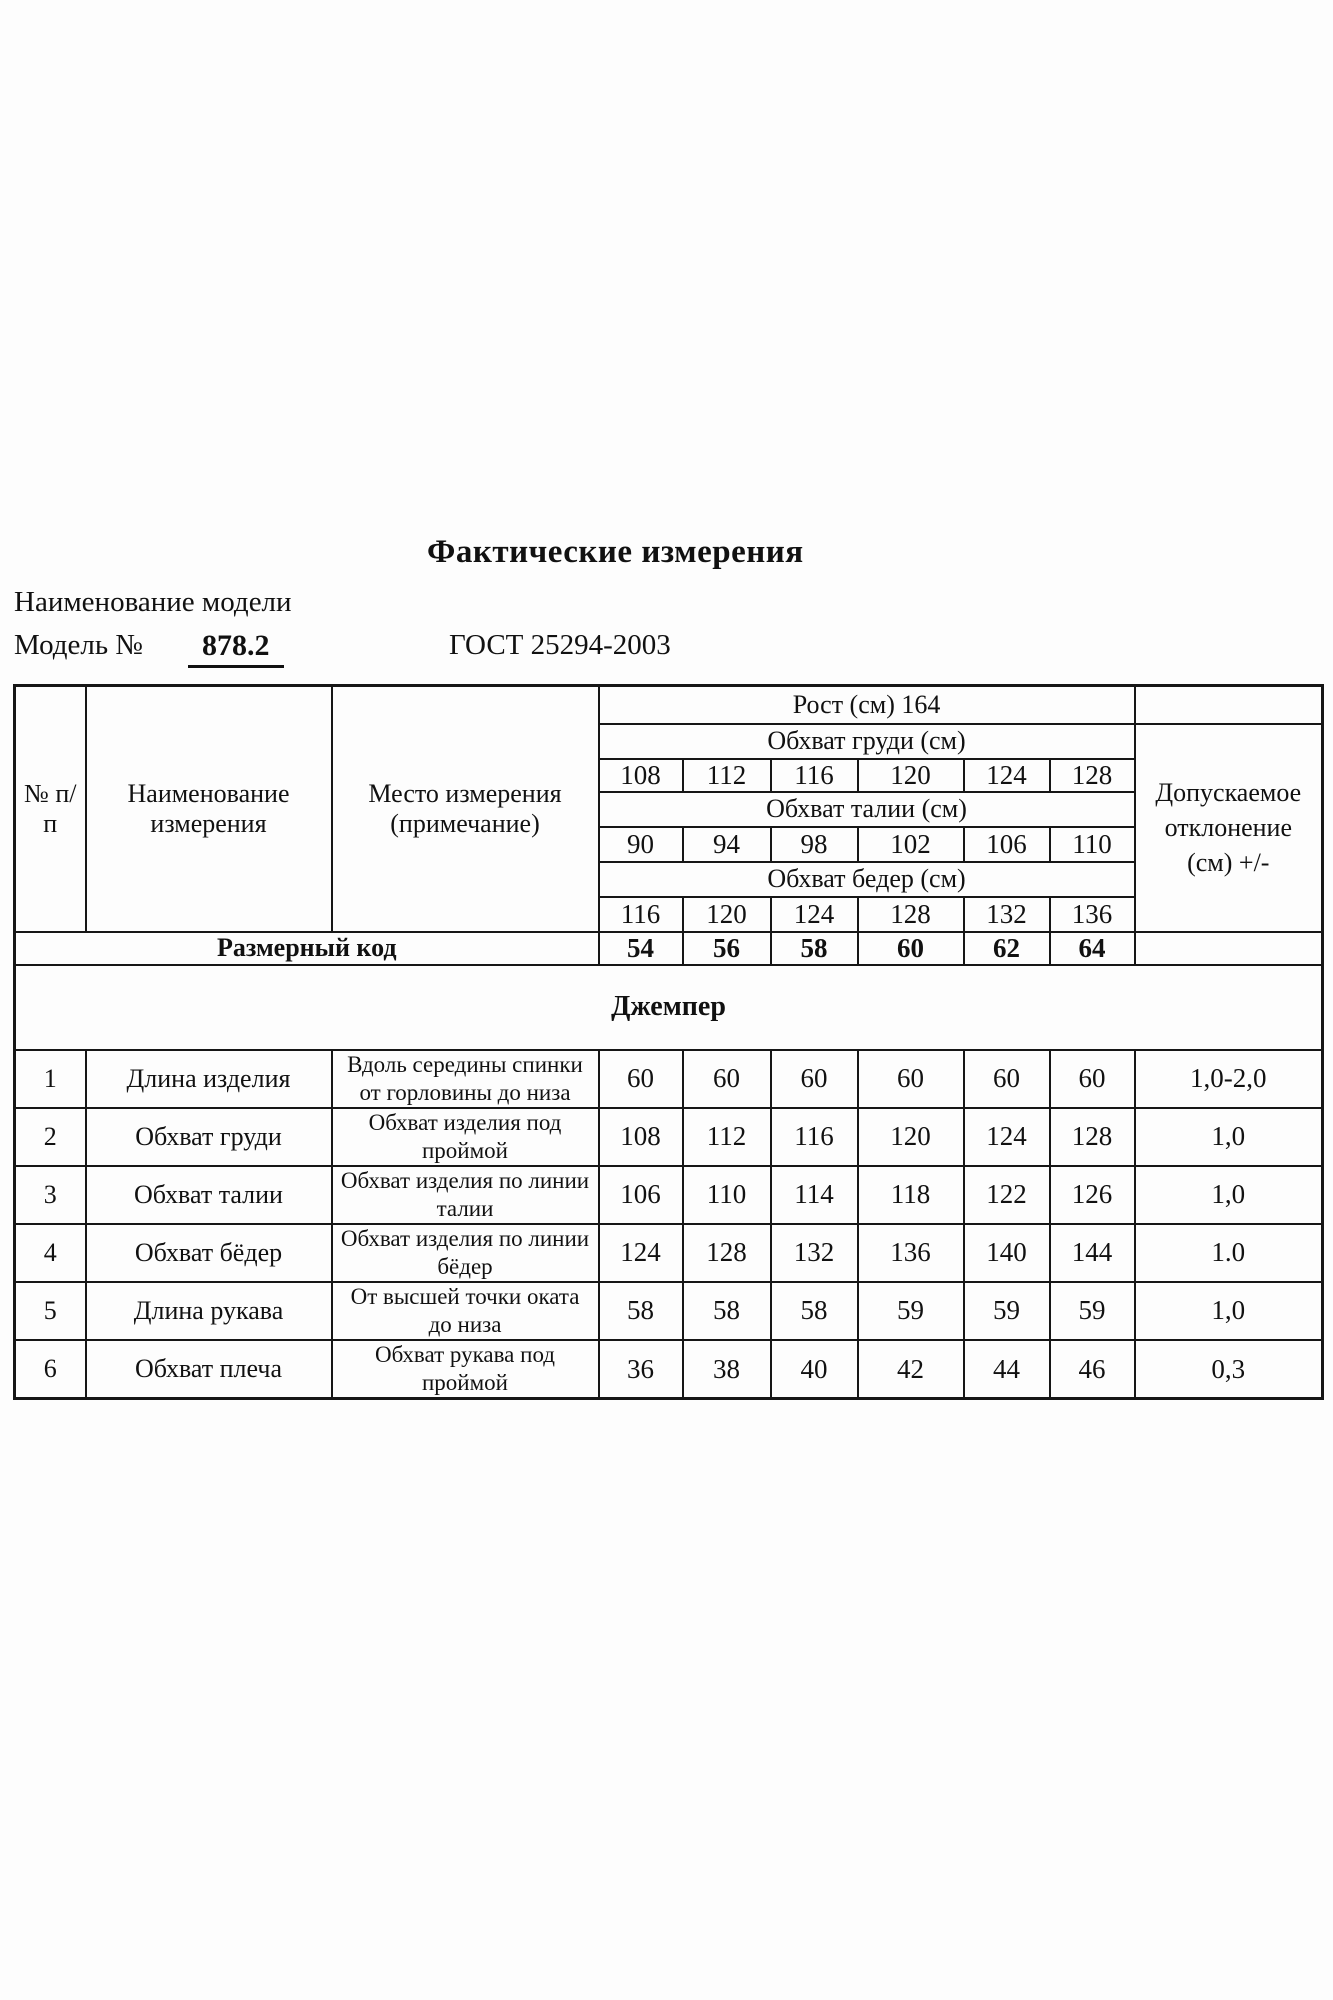 This screenshot has width=1333, height=2000. Describe the element at coordinates (726, 844) in the screenshot. I see `waist-value: 94` at that location.